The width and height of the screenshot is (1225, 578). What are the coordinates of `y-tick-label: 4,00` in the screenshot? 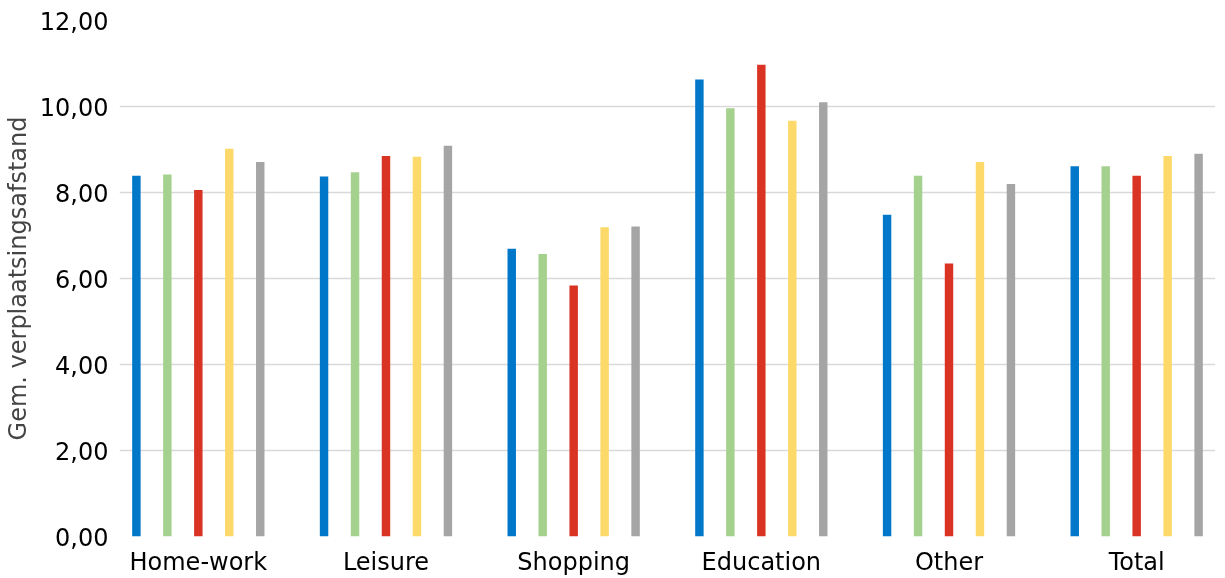 It's located at (82, 365).